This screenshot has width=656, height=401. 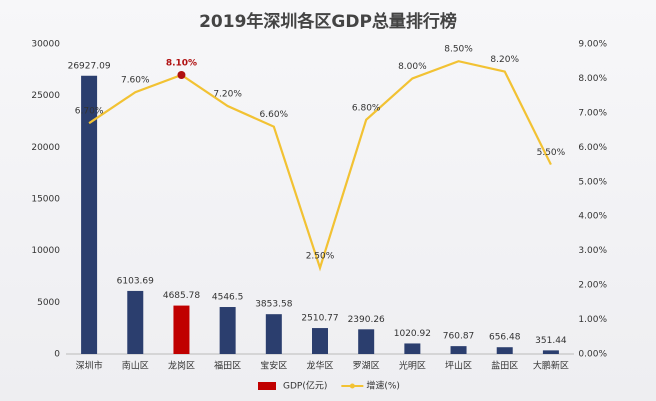 I want to click on bar-value-label: 760.87, so click(x=459, y=337).